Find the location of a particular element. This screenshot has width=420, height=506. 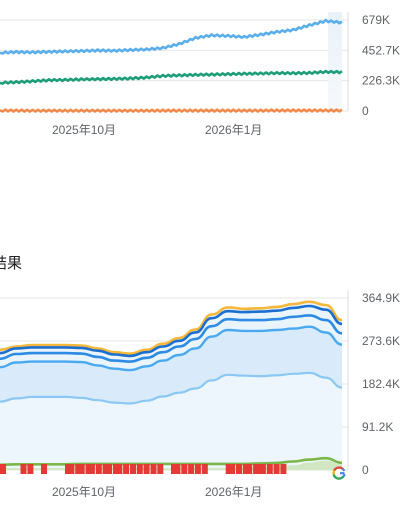

y-tick-label: 452.7K is located at coordinates (381, 50).